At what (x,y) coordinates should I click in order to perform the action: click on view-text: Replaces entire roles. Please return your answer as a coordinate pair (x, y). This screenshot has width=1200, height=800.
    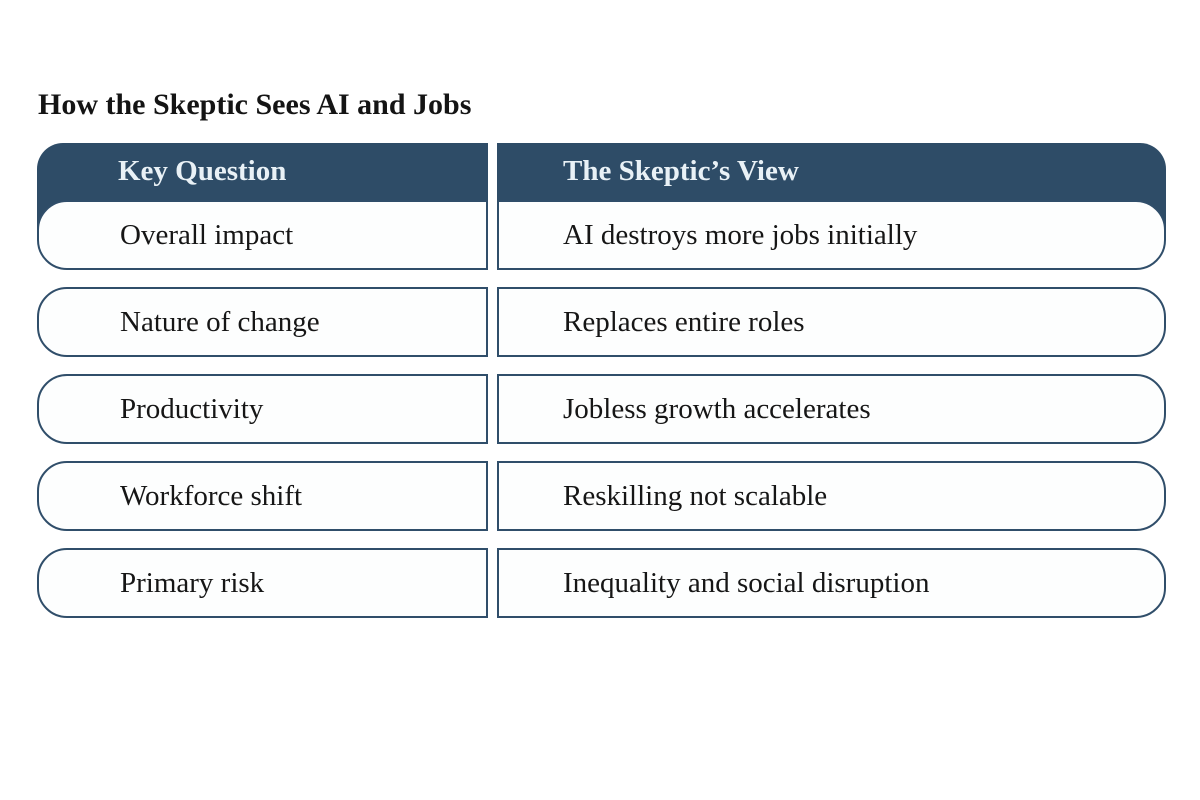
    Looking at the image, I should click on (684, 321).